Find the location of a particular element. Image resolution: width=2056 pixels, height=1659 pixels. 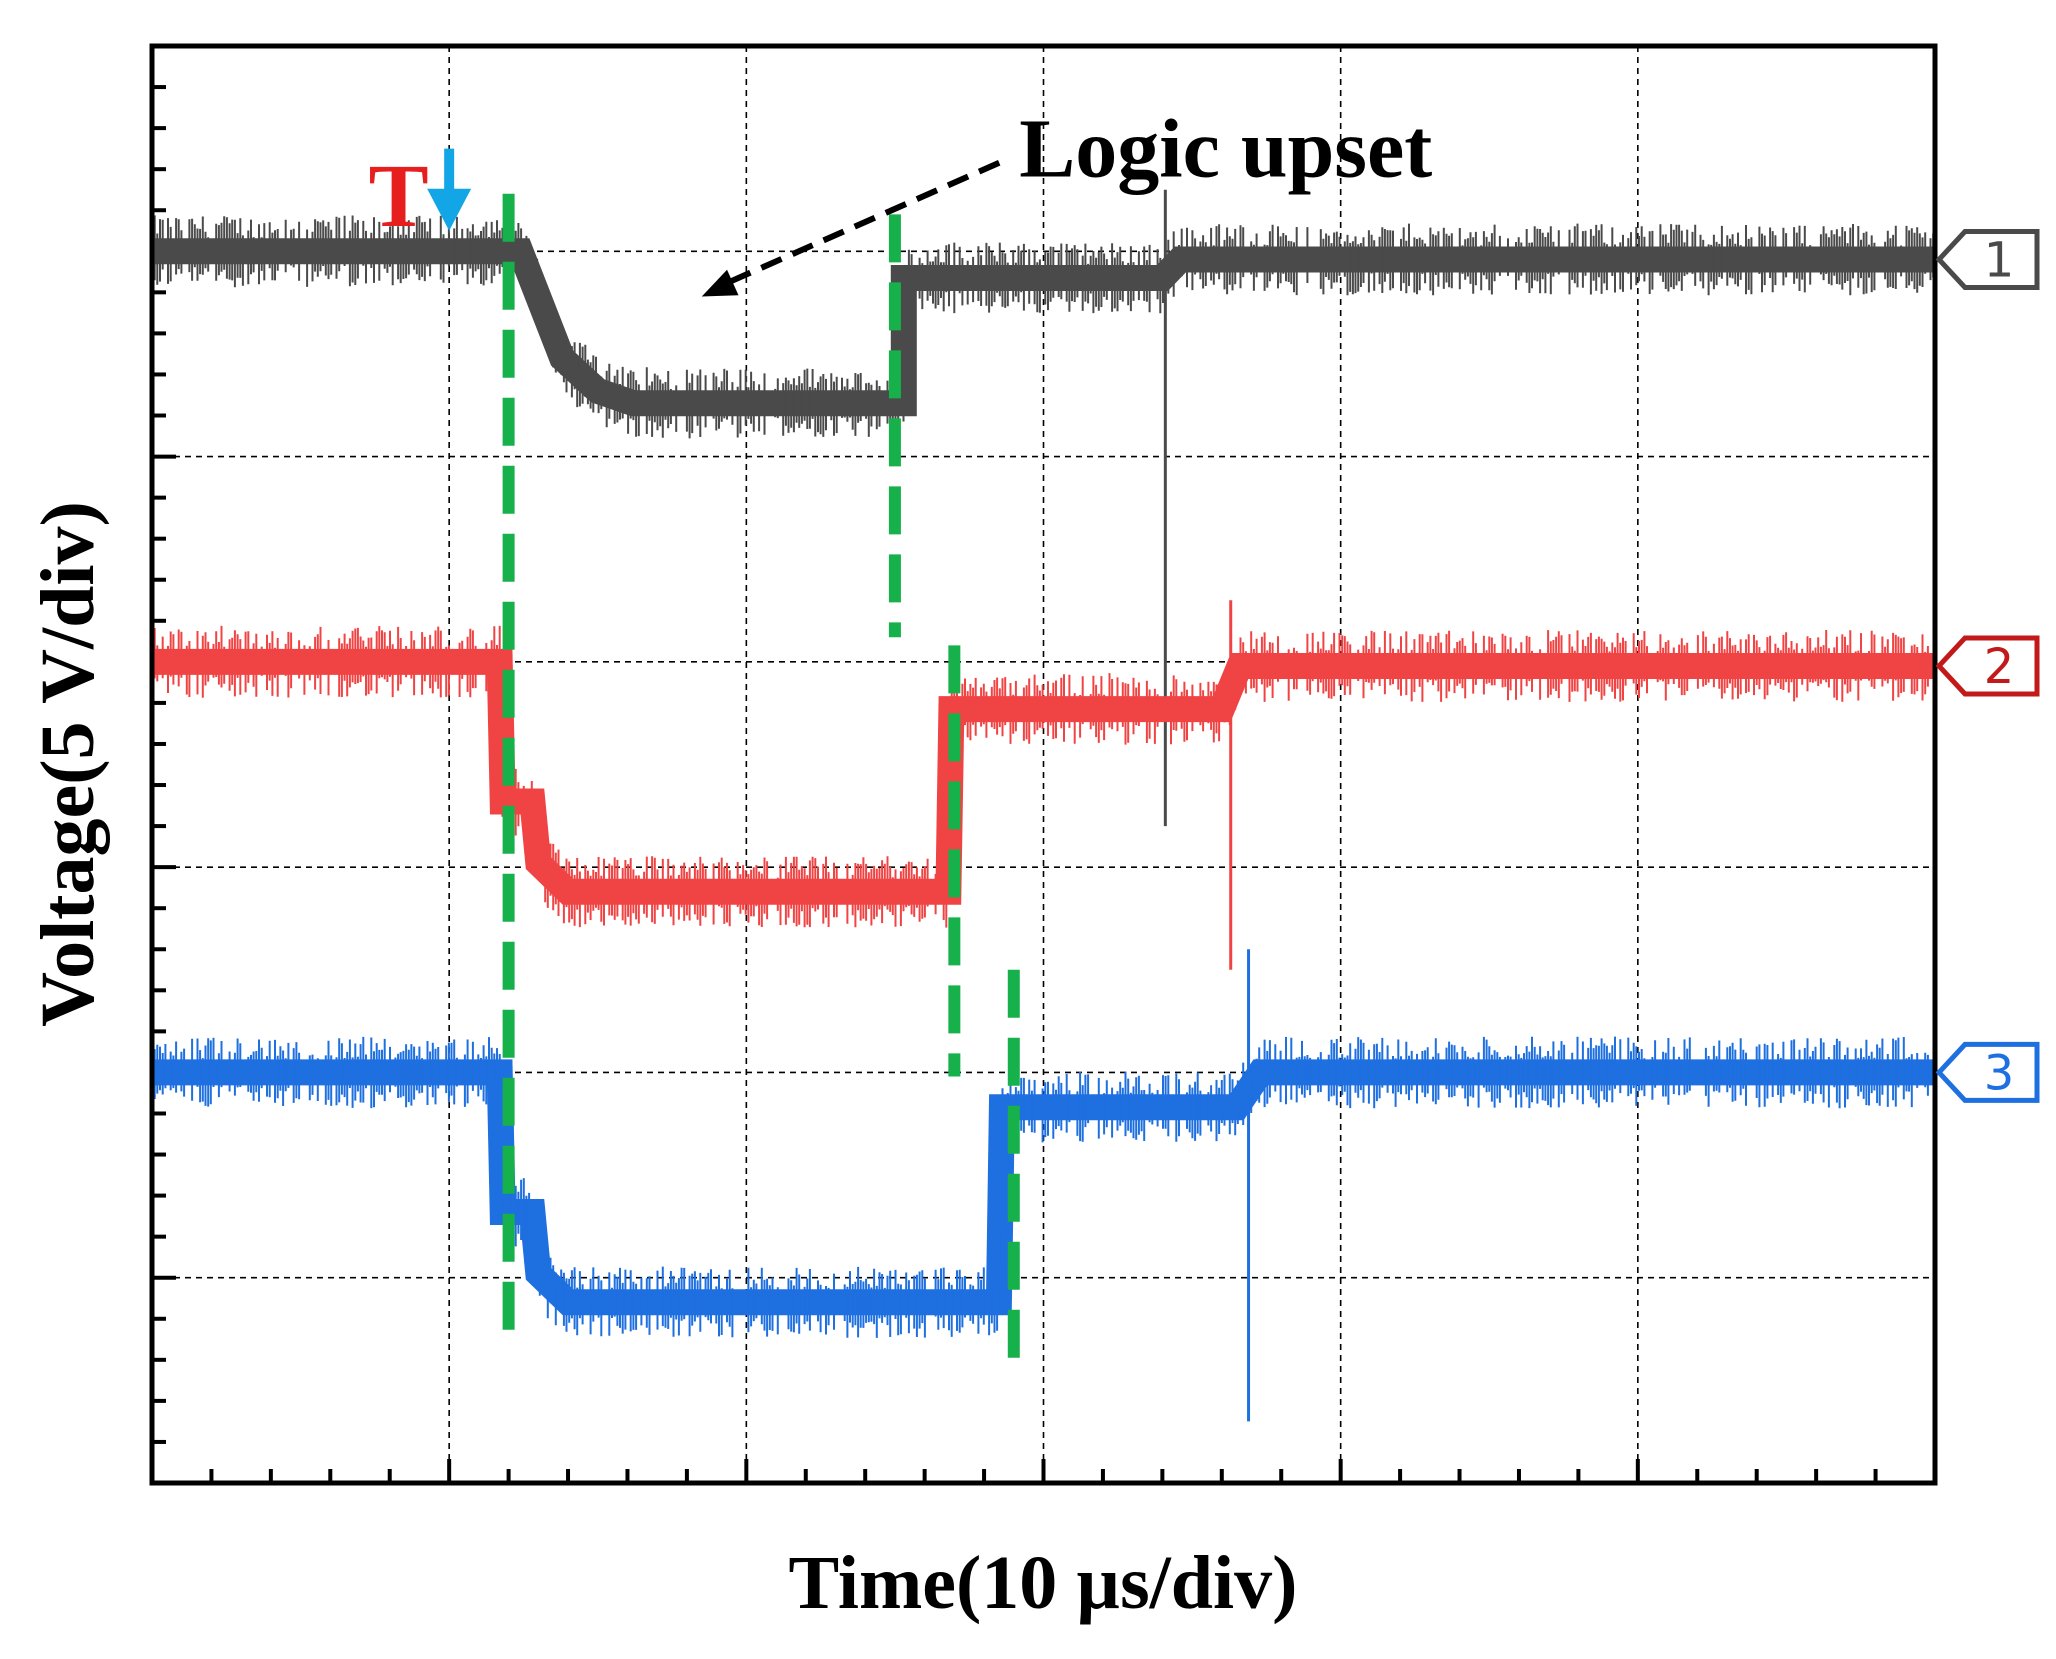

x-axis-label: Time(10 µs/div) is located at coordinates (1043, 1583).